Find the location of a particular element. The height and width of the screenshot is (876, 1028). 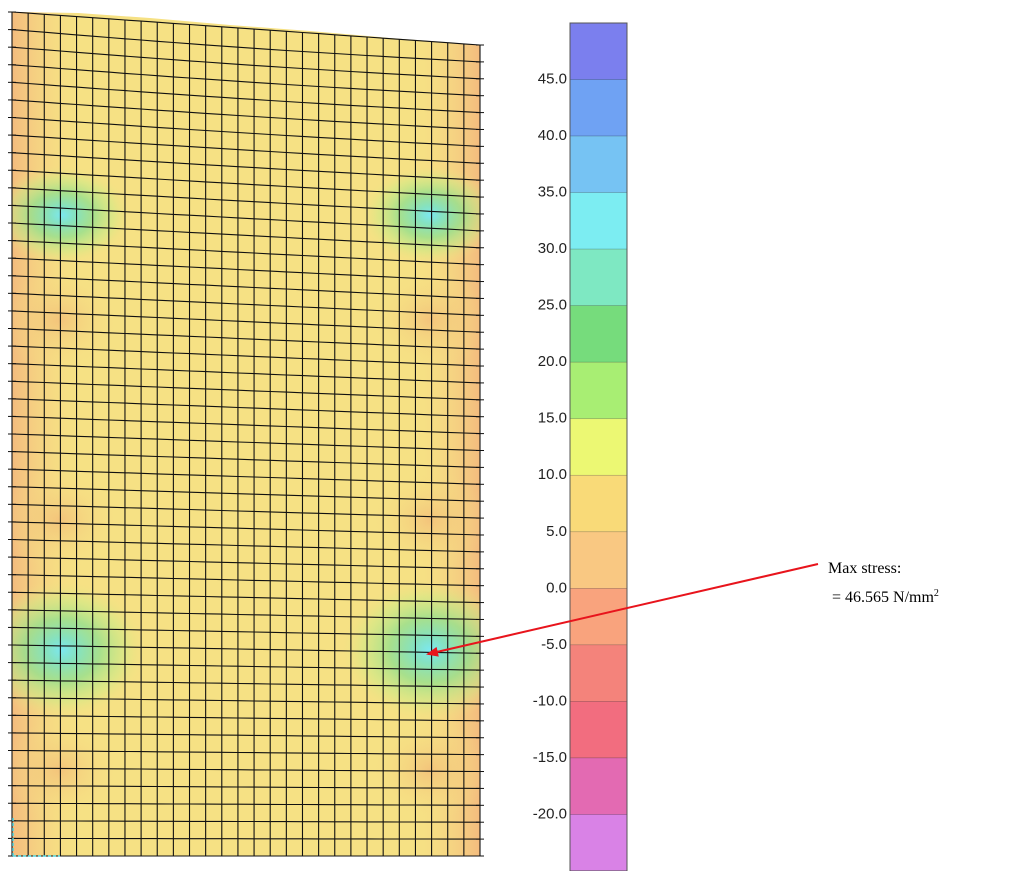

legend-tick-label: 35.0 is located at coordinates (552, 192).